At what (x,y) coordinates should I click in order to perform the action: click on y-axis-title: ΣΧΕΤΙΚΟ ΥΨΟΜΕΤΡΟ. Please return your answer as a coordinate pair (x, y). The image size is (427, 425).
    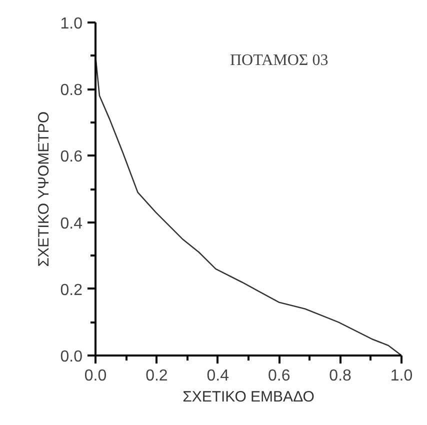
    Looking at the image, I should click on (43, 189).